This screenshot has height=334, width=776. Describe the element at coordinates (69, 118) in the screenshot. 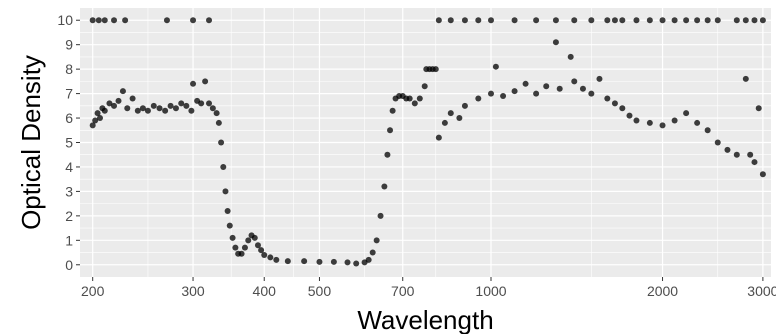

I see `y-tick-label: 6` at that location.